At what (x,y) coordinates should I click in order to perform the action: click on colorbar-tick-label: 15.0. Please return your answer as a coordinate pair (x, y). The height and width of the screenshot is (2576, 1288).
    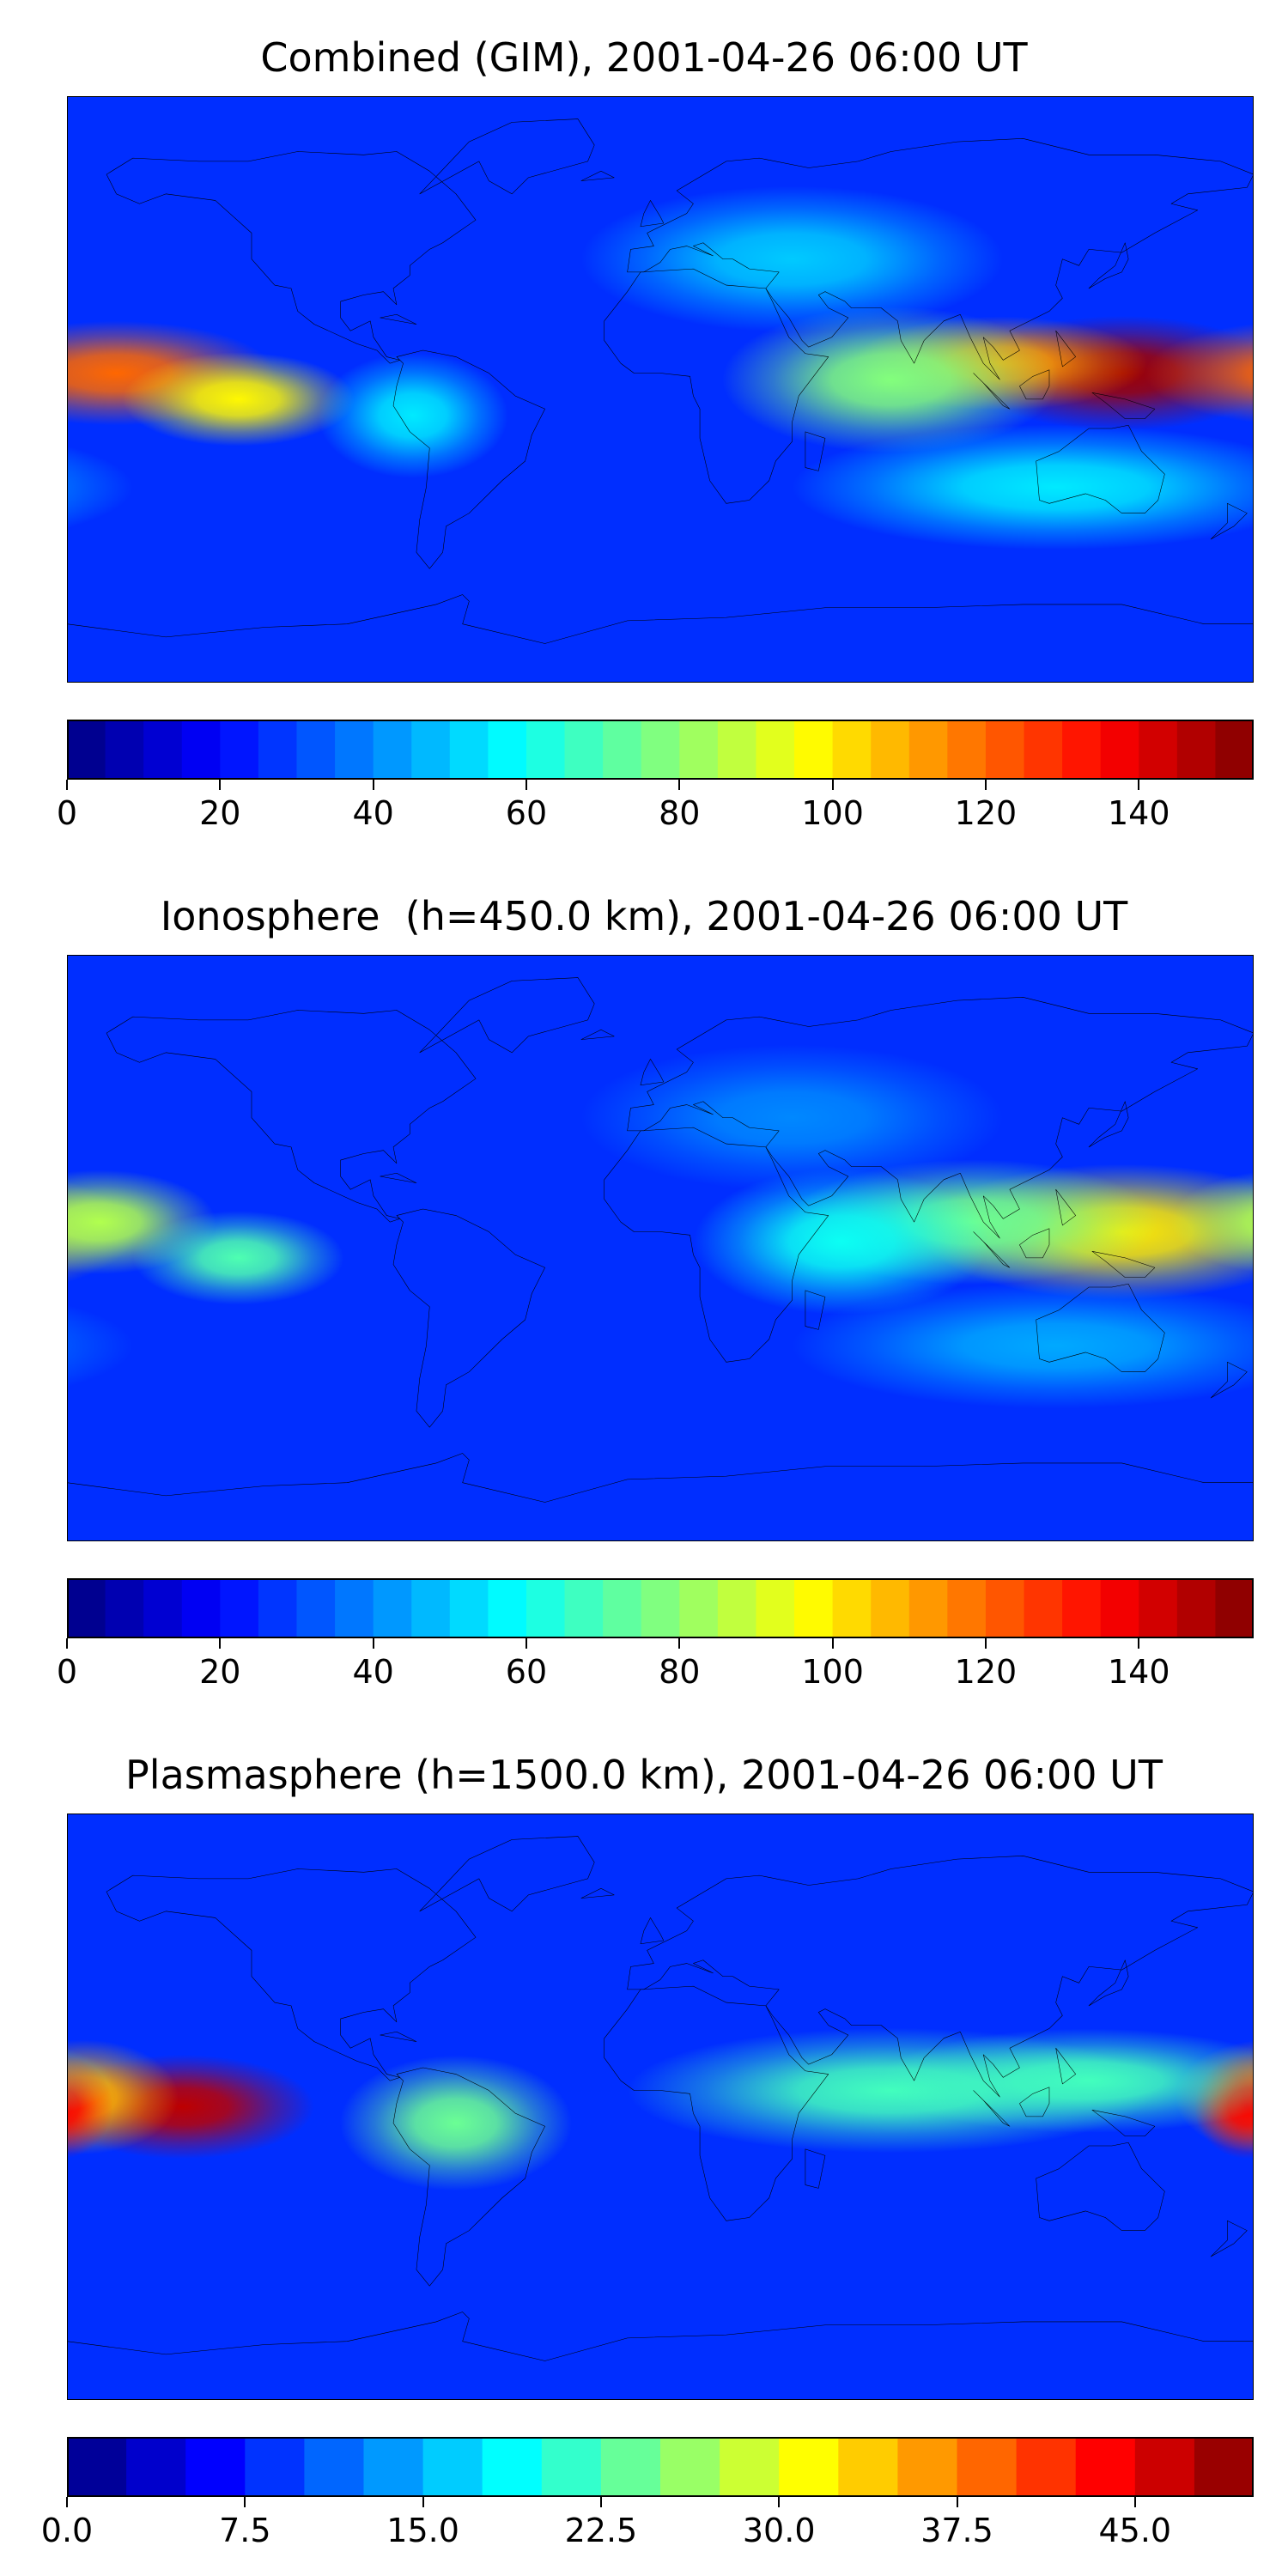
    Looking at the image, I should click on (422, 2530).